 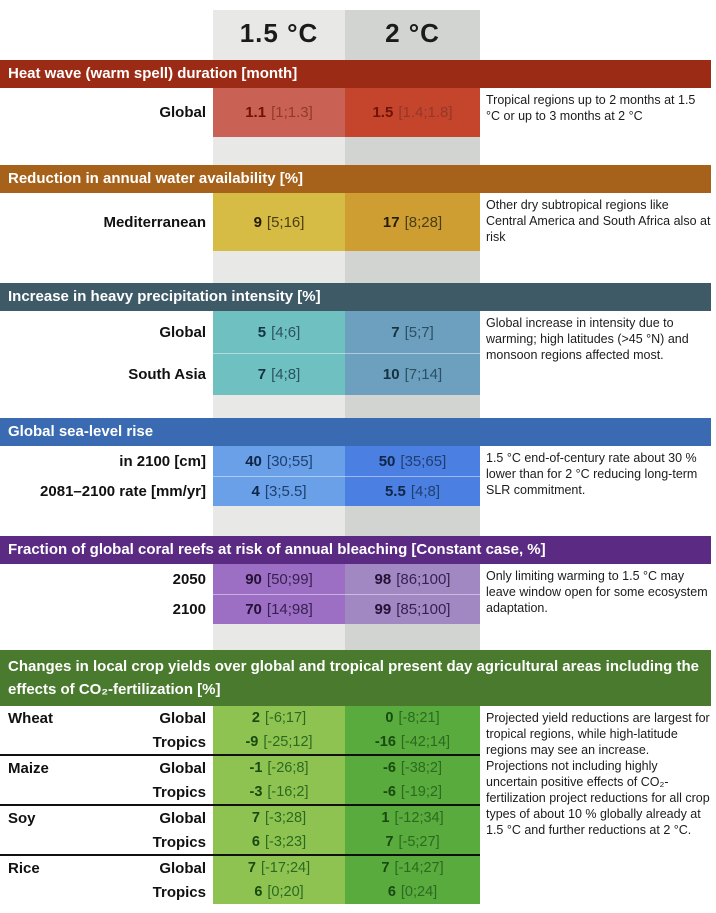 I want to click on value-cell-1-5c: 7 [-17;24], so click(x=279, y=868).